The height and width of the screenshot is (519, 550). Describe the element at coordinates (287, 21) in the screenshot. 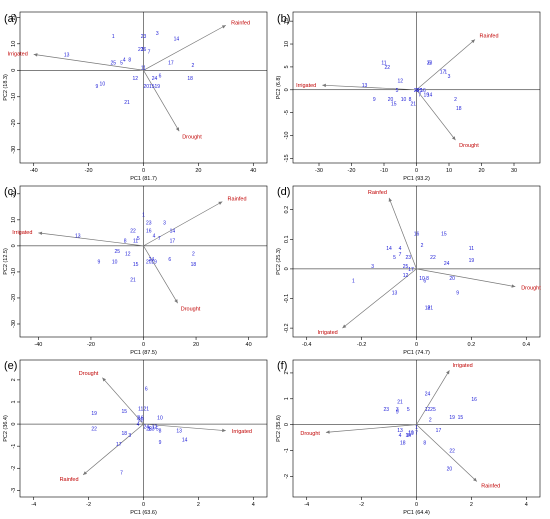

I see `y-tick-label: 15` at that location.